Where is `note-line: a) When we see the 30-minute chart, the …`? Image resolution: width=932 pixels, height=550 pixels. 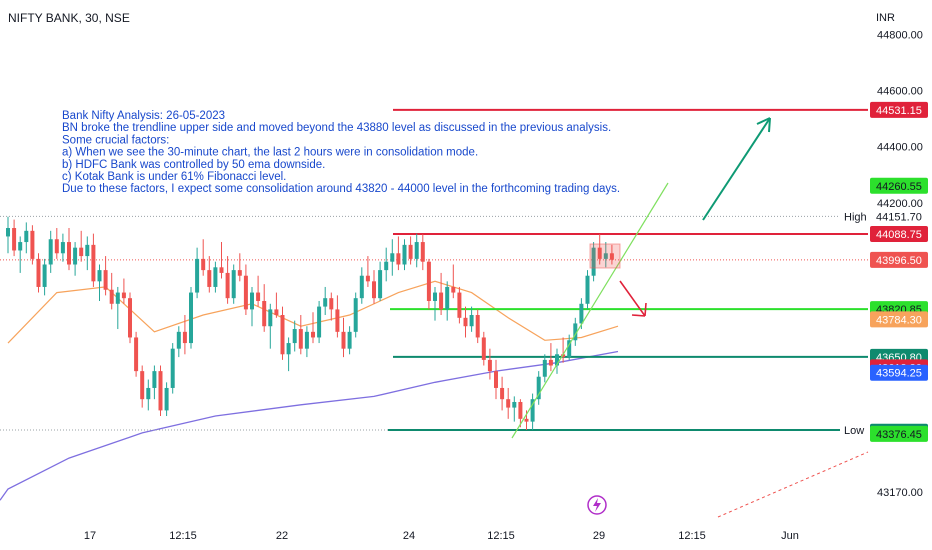 note-line: a) When we see the 30-minute chart, the … is located at coordinates (270, 153).